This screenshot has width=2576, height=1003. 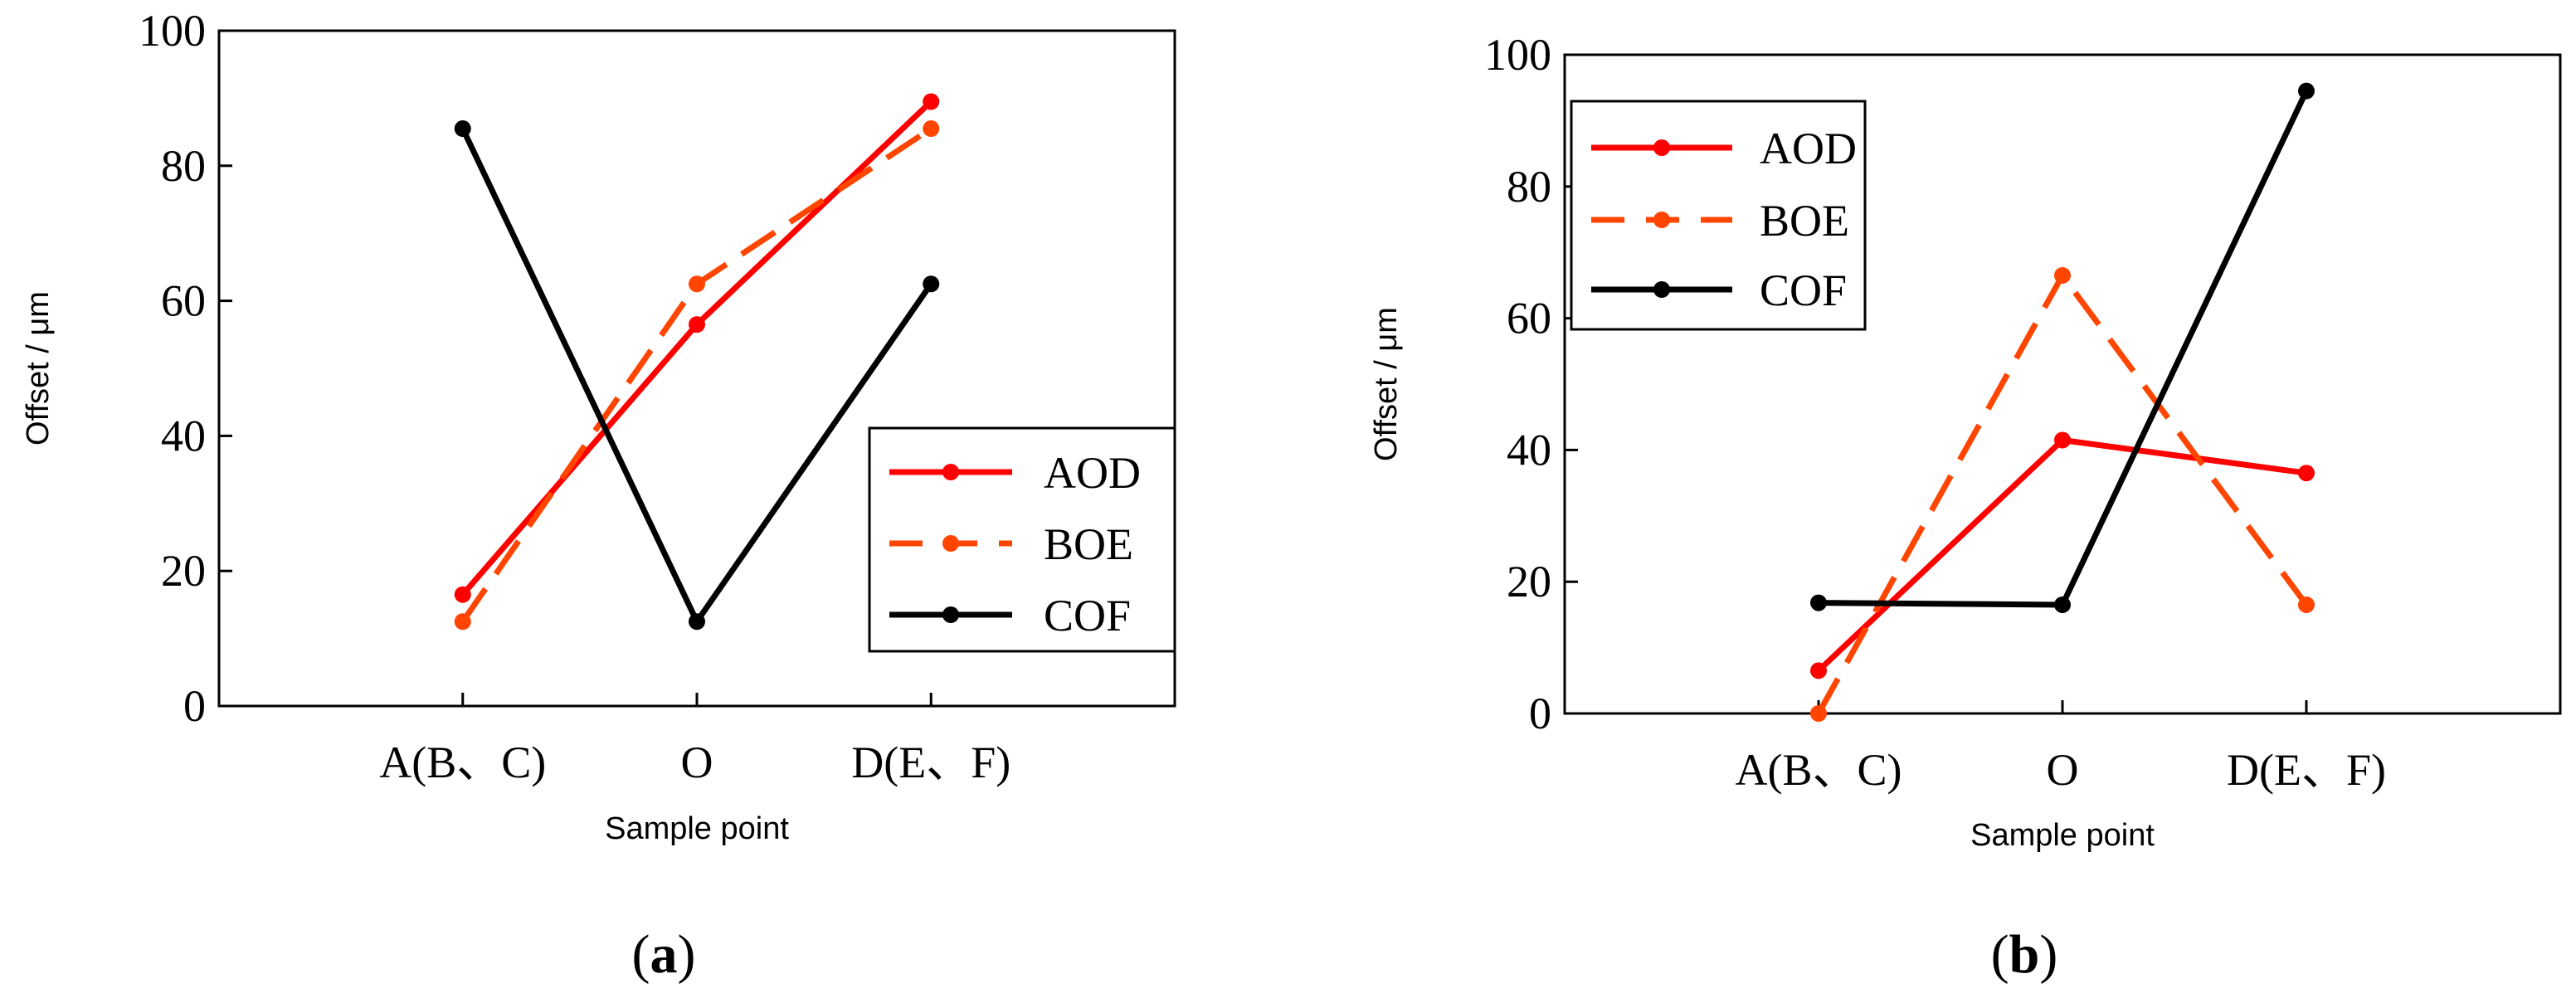 I want to click on panel-label: (b), so click(x=2024, y=955).